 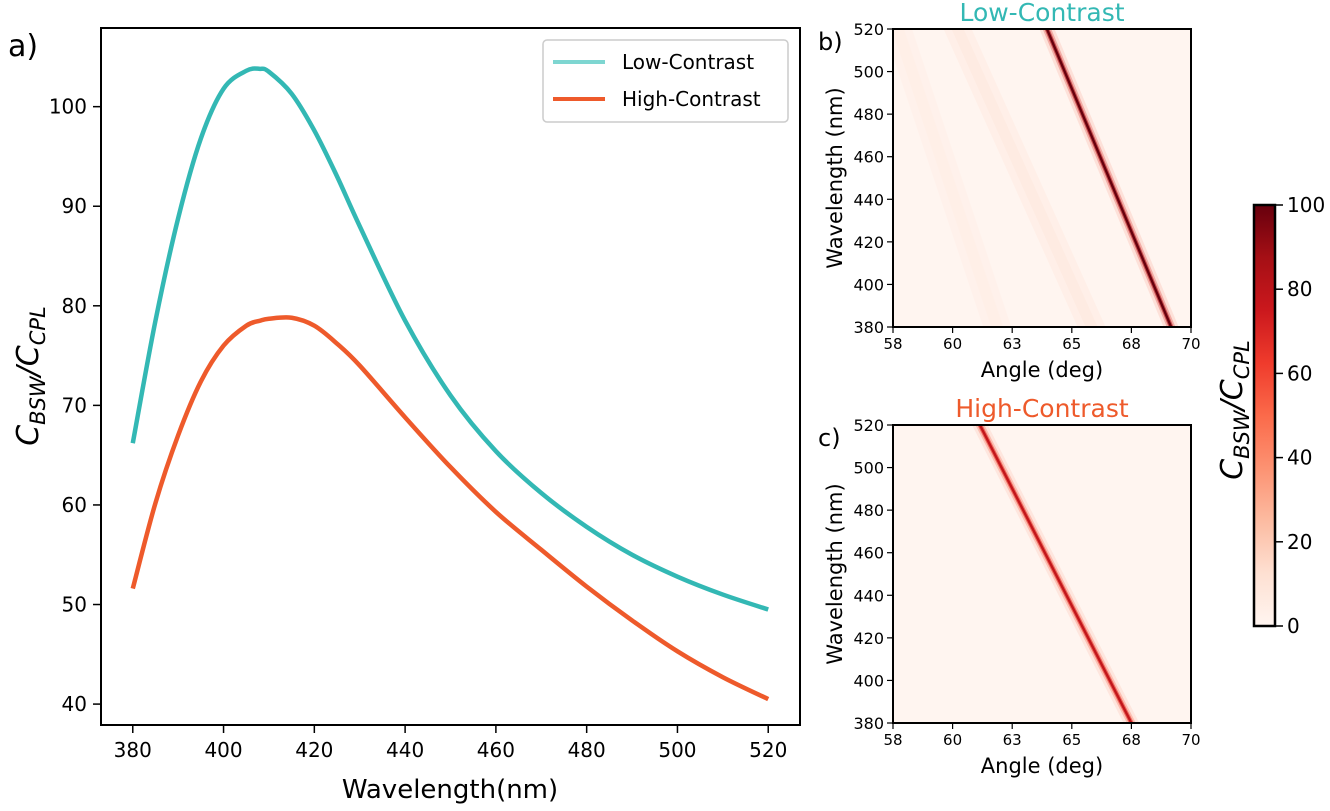 What do you see at coordinates (868, 595) in the screenshot?
I see `panel-c-ytick-label: 440` at bounding box center [868, 595].